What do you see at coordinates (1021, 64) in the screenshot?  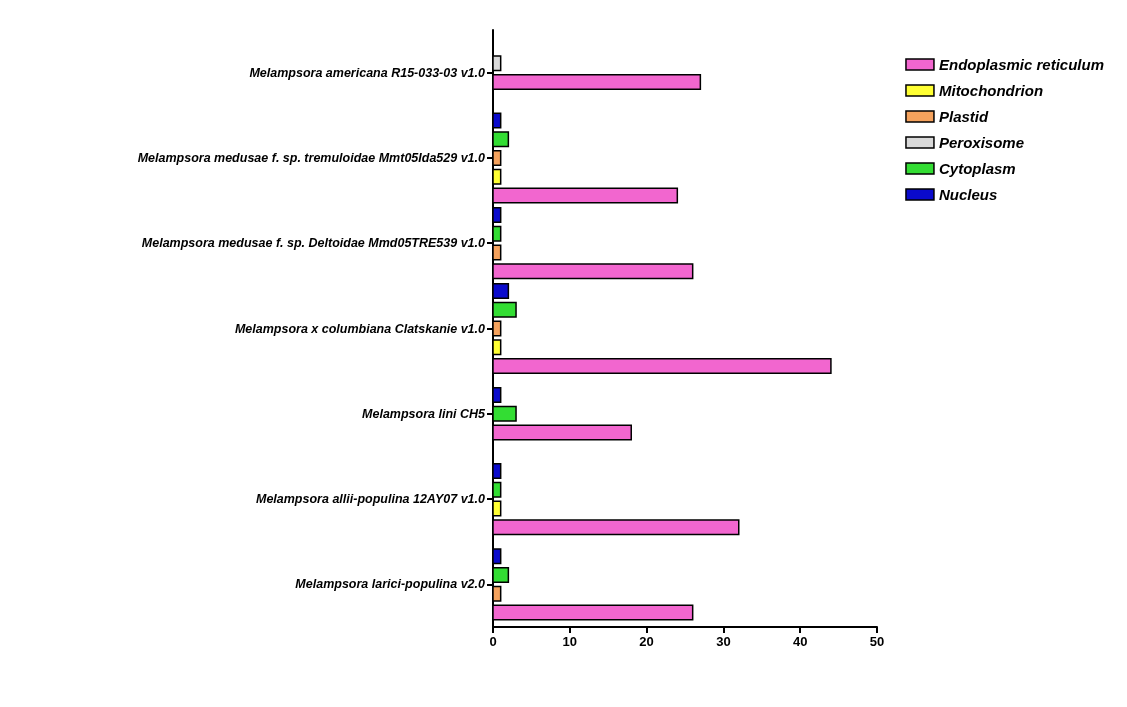 I see `legend-label: Endoplasmic reticulum` at bounding box center [1021, 64].